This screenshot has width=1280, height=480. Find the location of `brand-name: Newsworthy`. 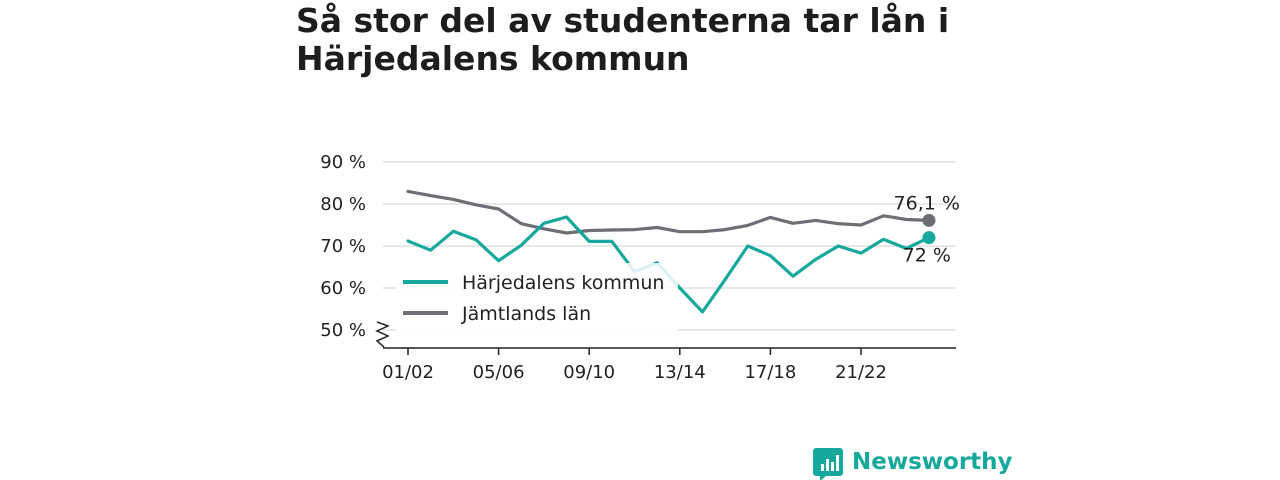

brand-name: Newsworthy is located at coordinates (932, 462).